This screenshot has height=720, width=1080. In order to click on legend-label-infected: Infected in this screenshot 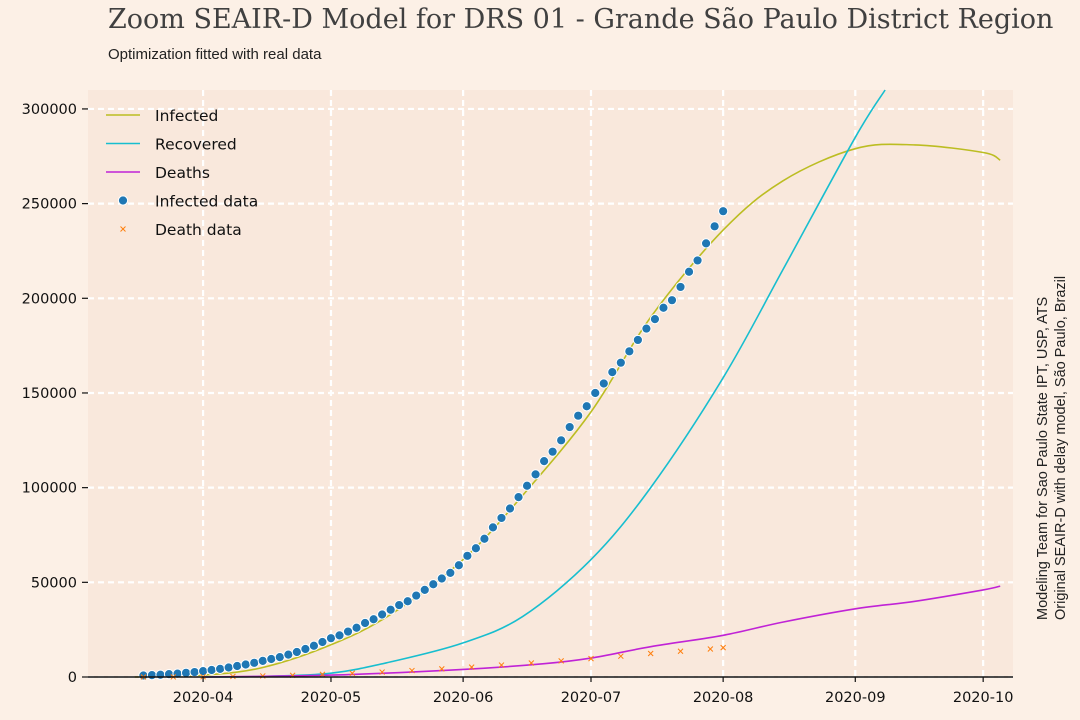, I will do `click(186, 116)`.